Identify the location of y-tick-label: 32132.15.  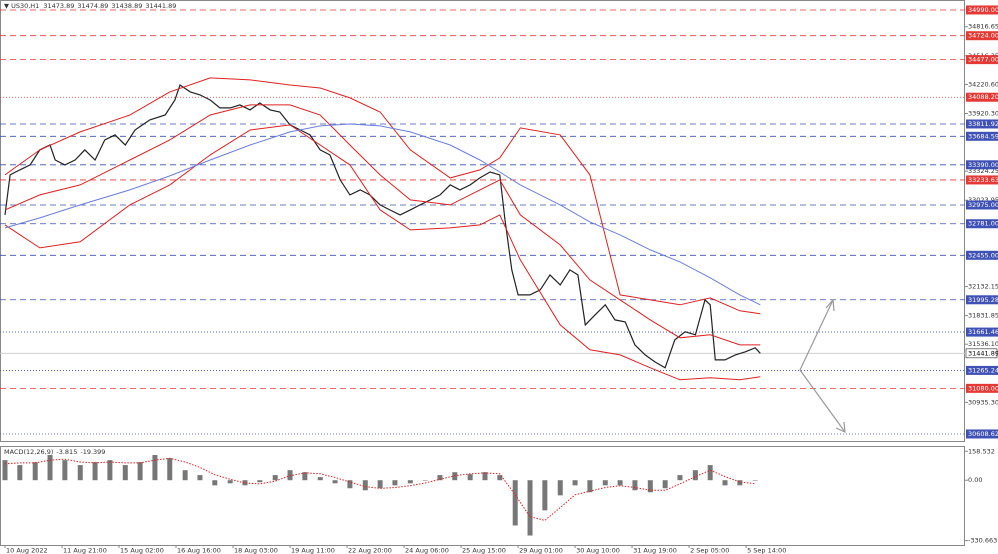
(983, 287).